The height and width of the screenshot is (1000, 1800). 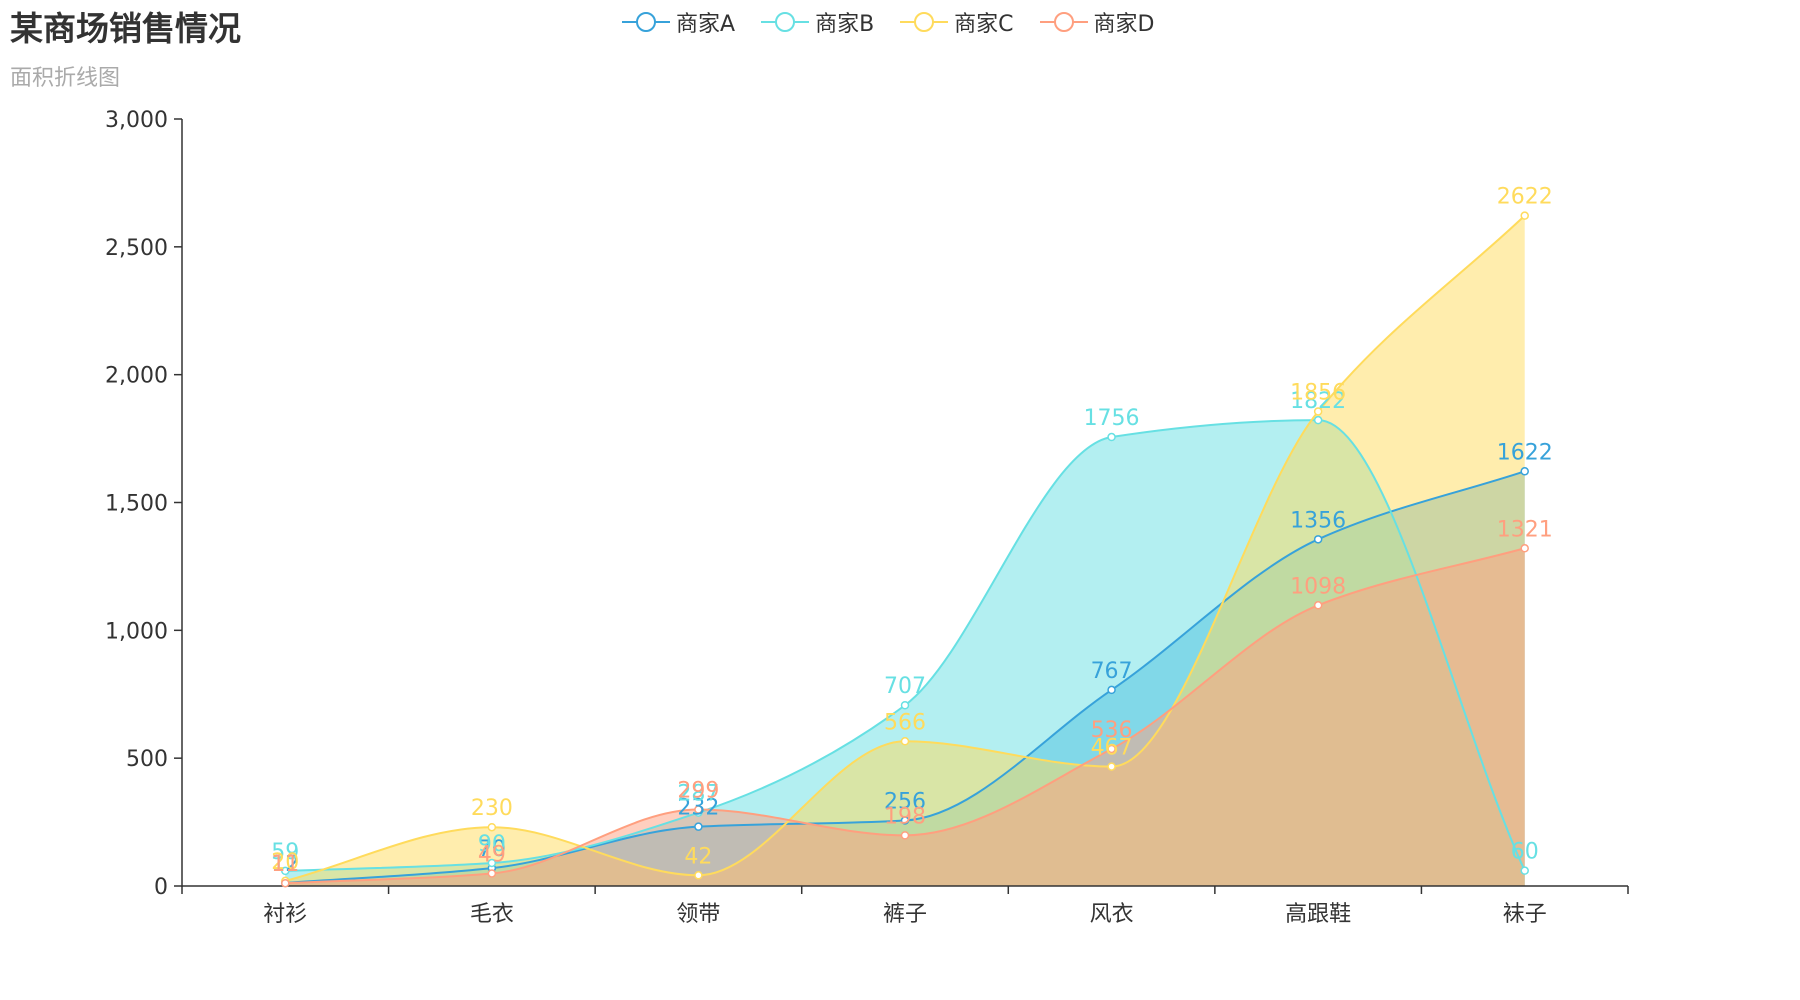 What do you see at coordinates (1318, 401) in the screenshot?
I see `data-label: 1822` at bounding box center [1318, 401].